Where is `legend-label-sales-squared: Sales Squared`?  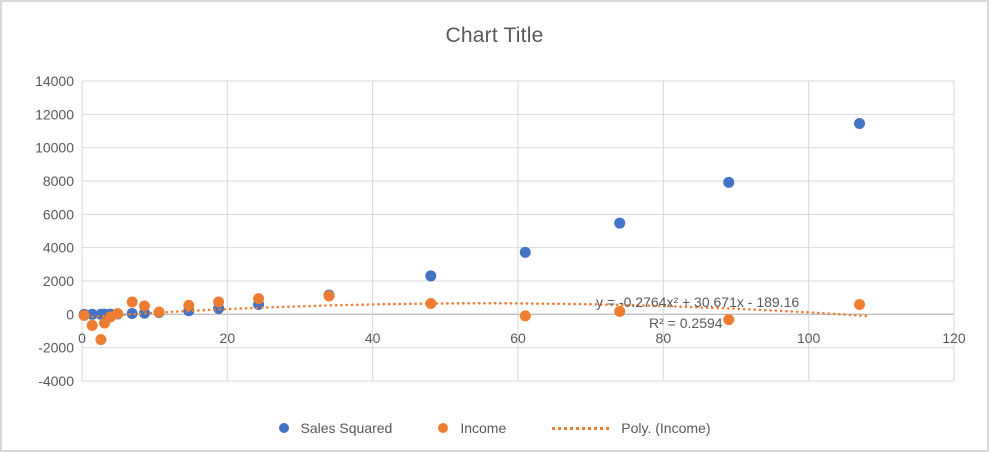 legend-label-sales-squared: Sales Squared is located at coordinates (346, 428).